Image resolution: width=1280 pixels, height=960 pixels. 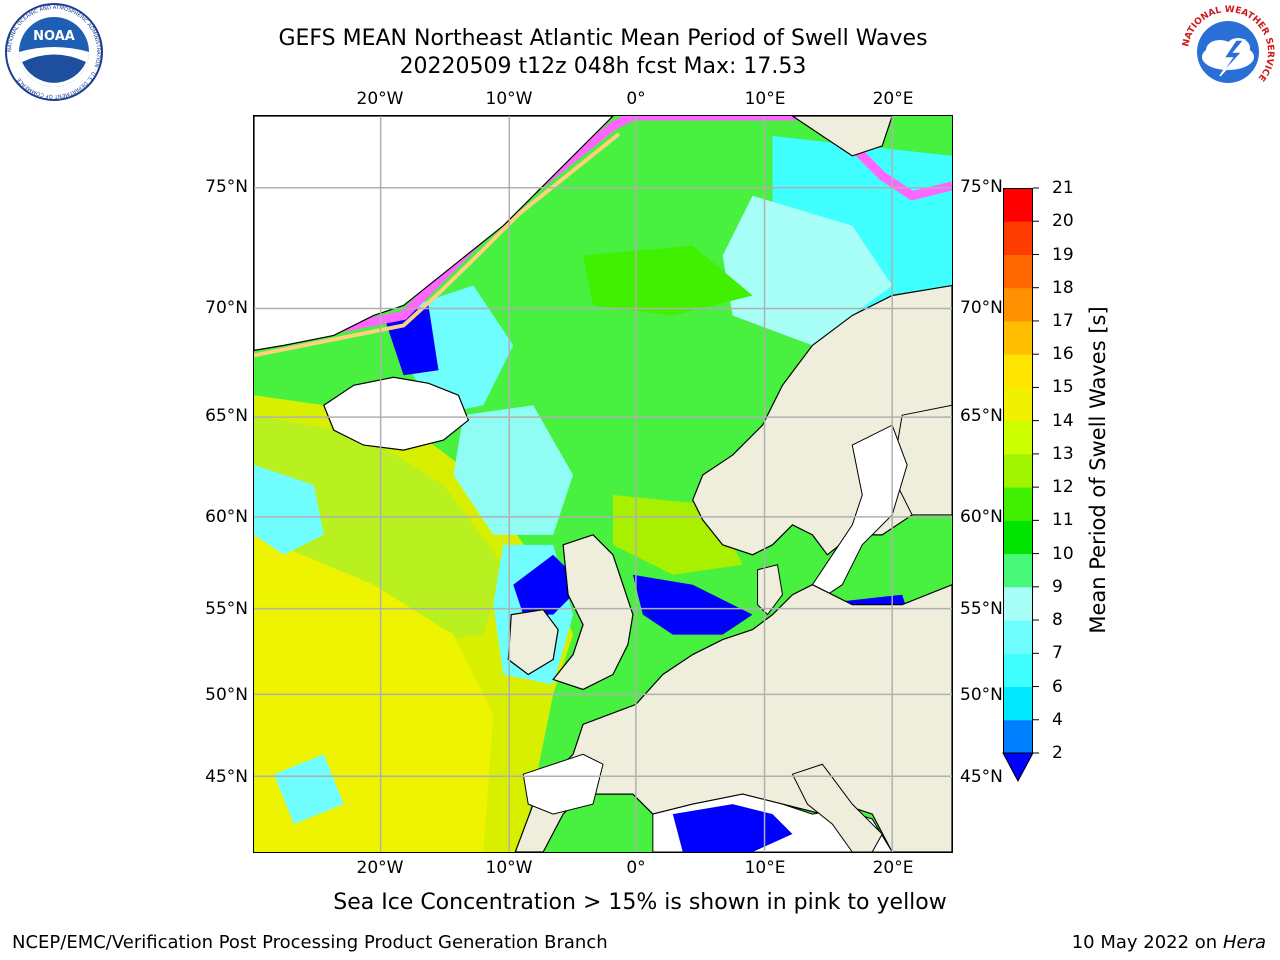 What do you see at coordinates (380, 99) in the screenshot?
I see `lon-label-top-20w: 20°W` at bounding box center [380, 99].